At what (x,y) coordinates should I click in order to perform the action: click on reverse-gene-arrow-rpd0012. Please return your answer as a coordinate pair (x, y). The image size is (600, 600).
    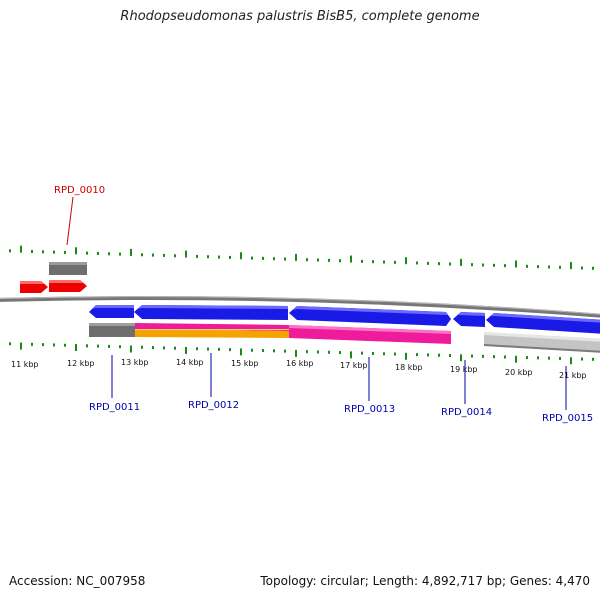
    Looking at the image, I should click on (211, 312).